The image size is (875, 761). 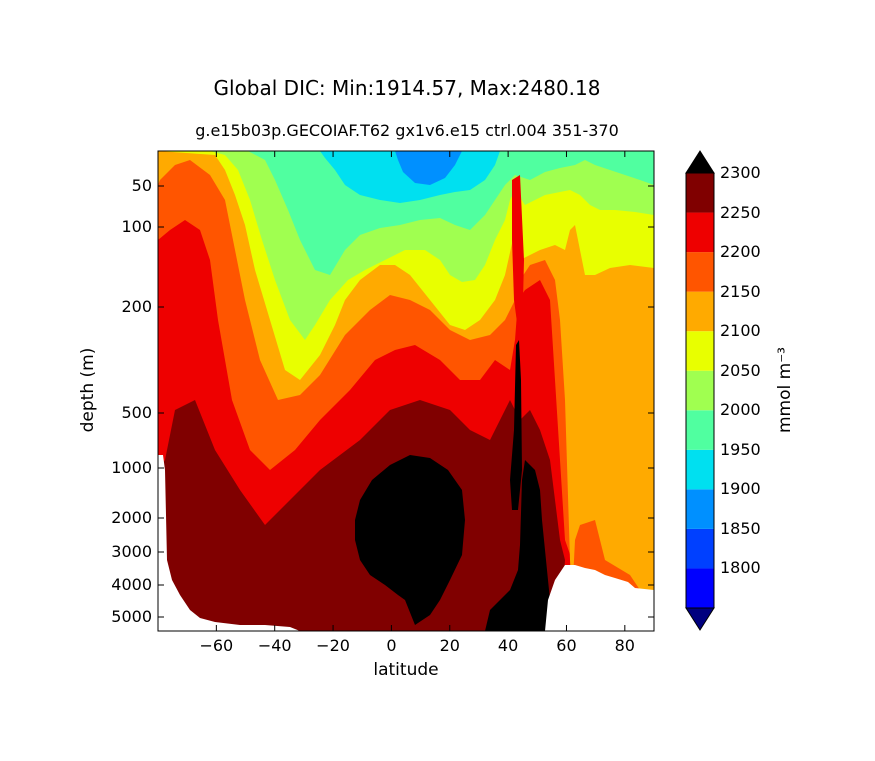 I want to click on topography-south, so click(x=229, y=543).